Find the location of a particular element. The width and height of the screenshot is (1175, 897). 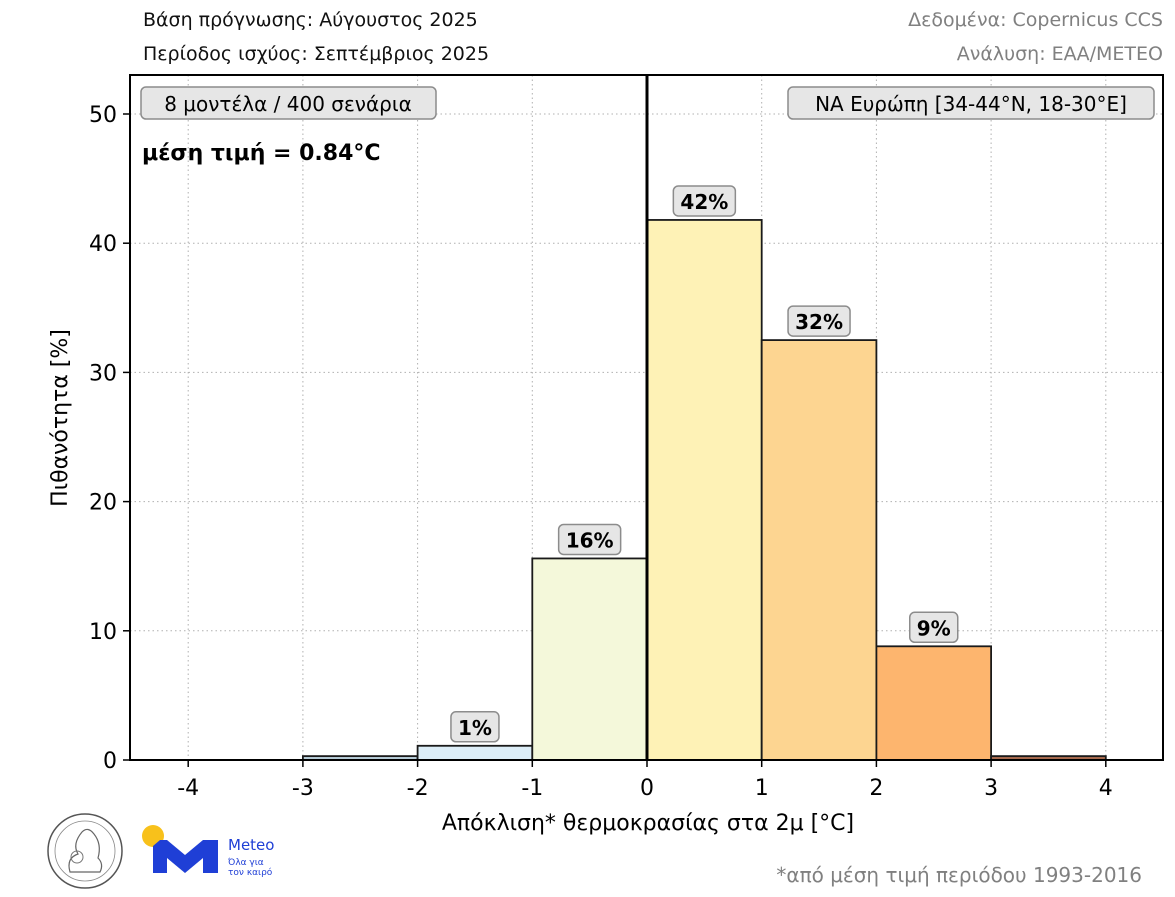

meteo-logo: Meteo Όλα για τον καιρό is located at coordinates (208, 851).